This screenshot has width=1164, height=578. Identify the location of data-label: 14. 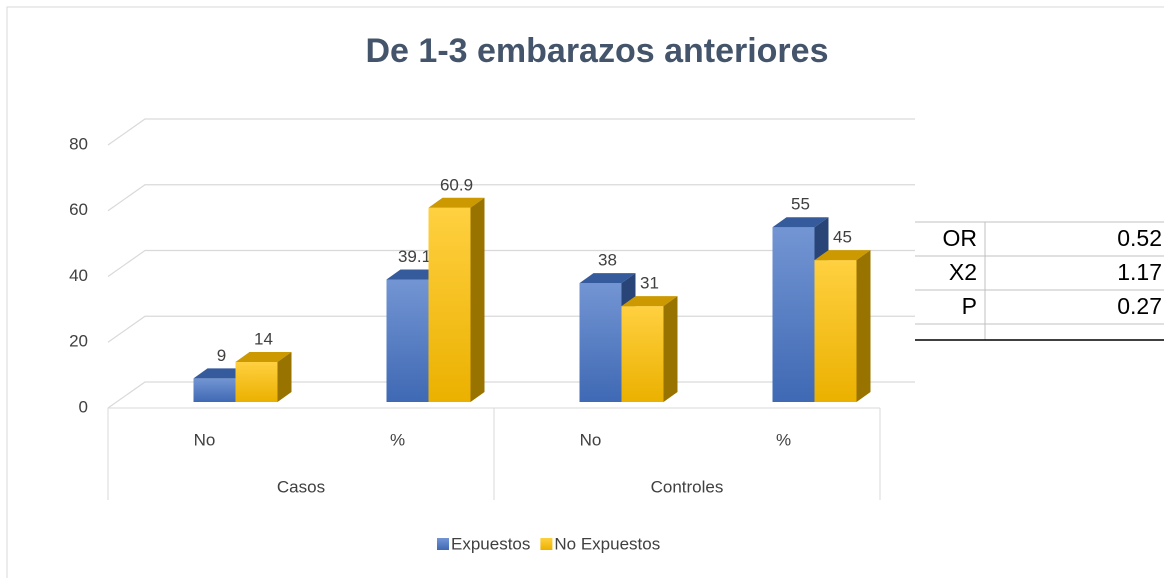
(263, 338).